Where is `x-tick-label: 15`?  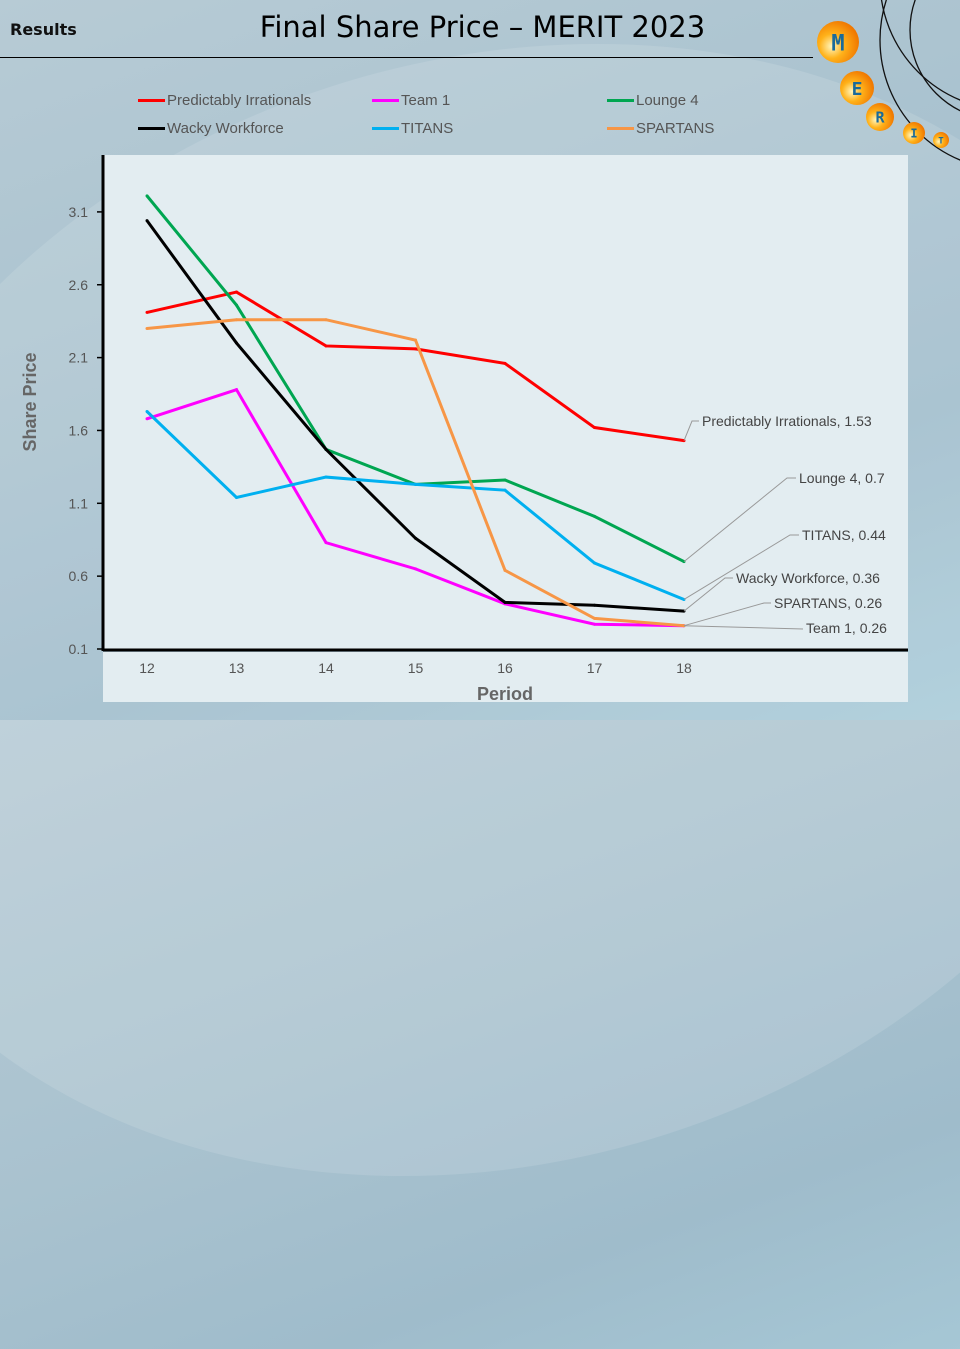 x-tick-label: 15 is located at coordinates (416, 668).